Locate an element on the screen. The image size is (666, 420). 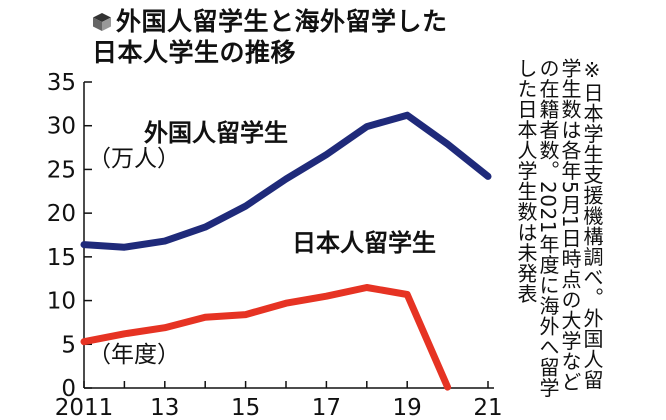
x-tick-label: 13 is located at coordinates (164, 407).